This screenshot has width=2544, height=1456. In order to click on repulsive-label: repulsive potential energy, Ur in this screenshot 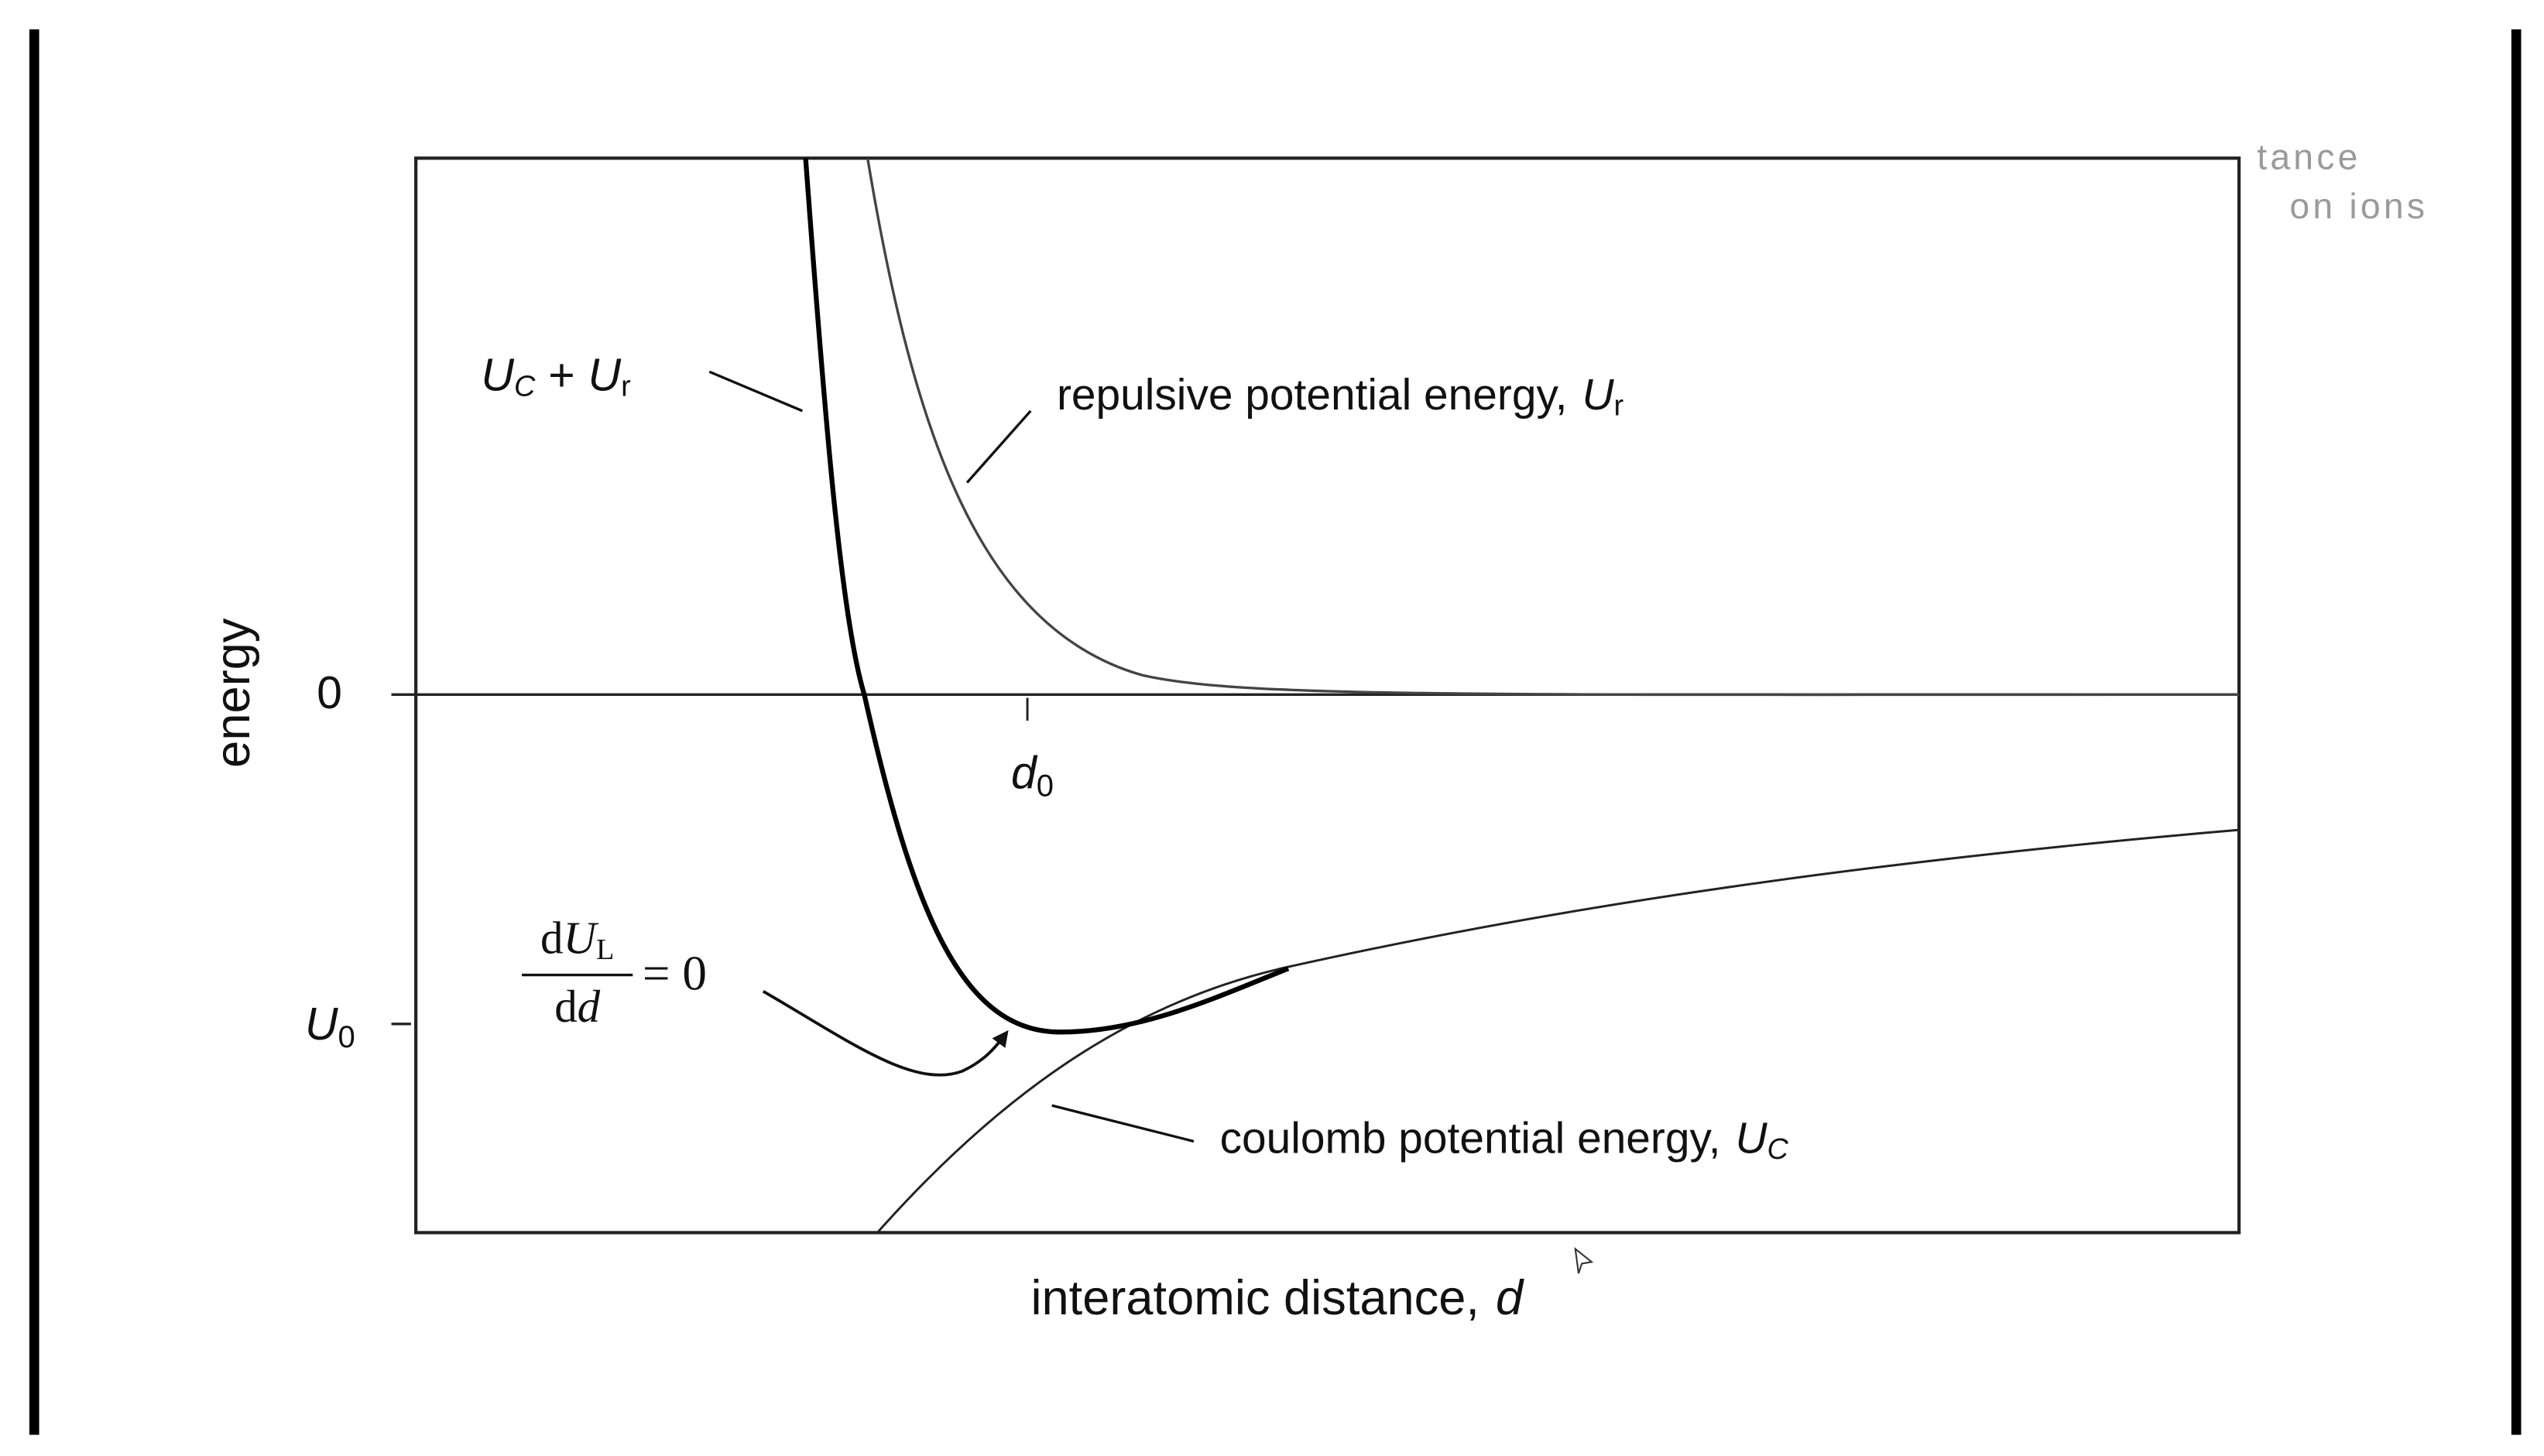, I will do `click(1340, 397)`.